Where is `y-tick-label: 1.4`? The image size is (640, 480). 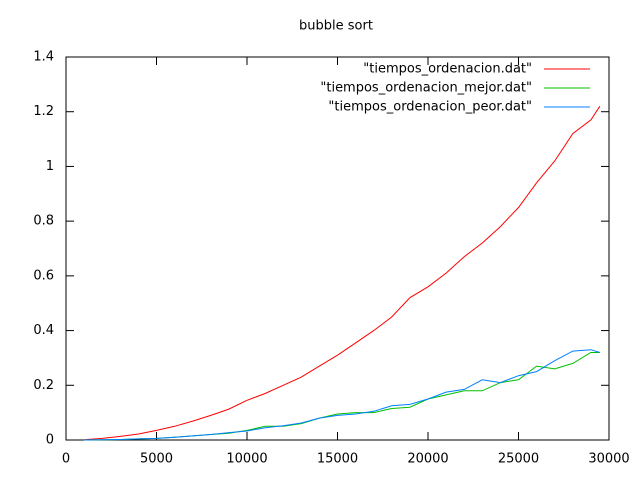 y-tick-label: 1.4 is located at coordinates (43, 57).